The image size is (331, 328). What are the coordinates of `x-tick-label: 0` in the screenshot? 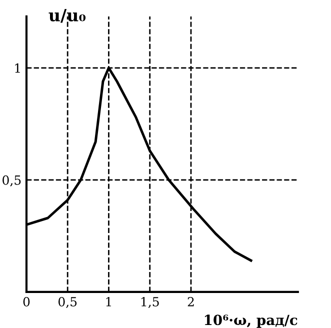 It's located at (26, 301).